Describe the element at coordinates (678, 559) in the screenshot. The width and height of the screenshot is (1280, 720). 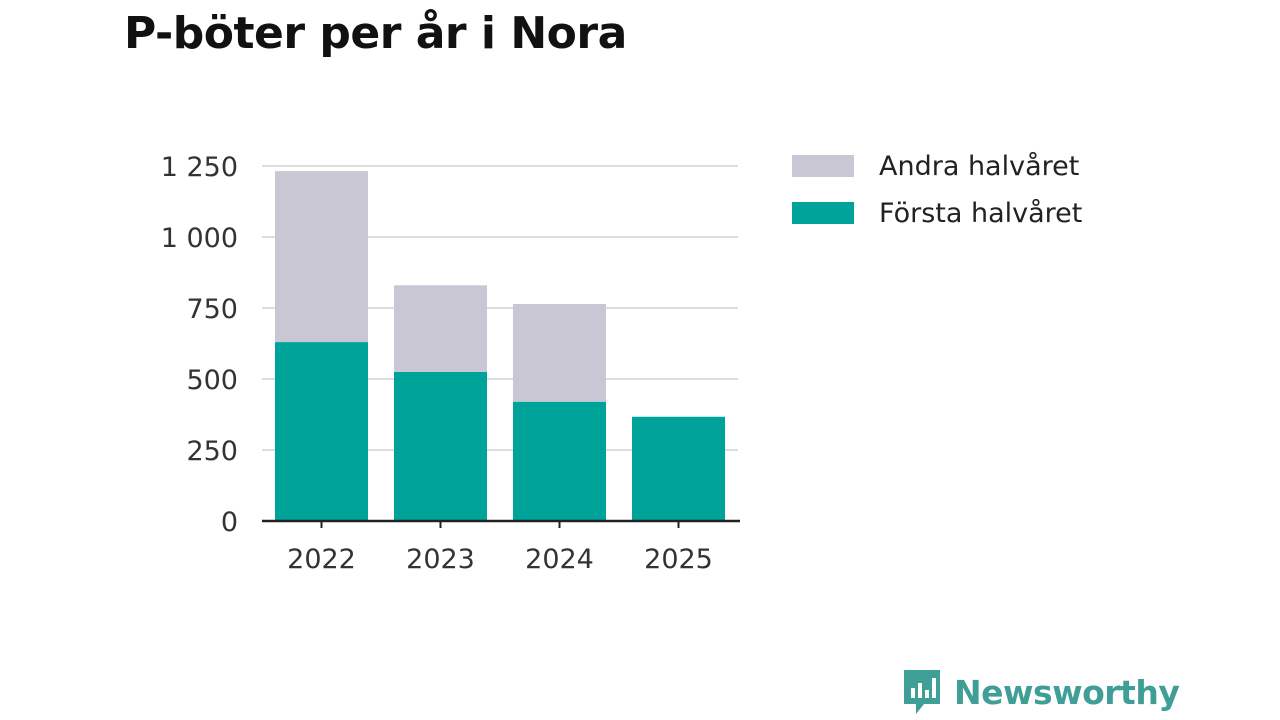
I see `x-tick-label: 2025` at that location.